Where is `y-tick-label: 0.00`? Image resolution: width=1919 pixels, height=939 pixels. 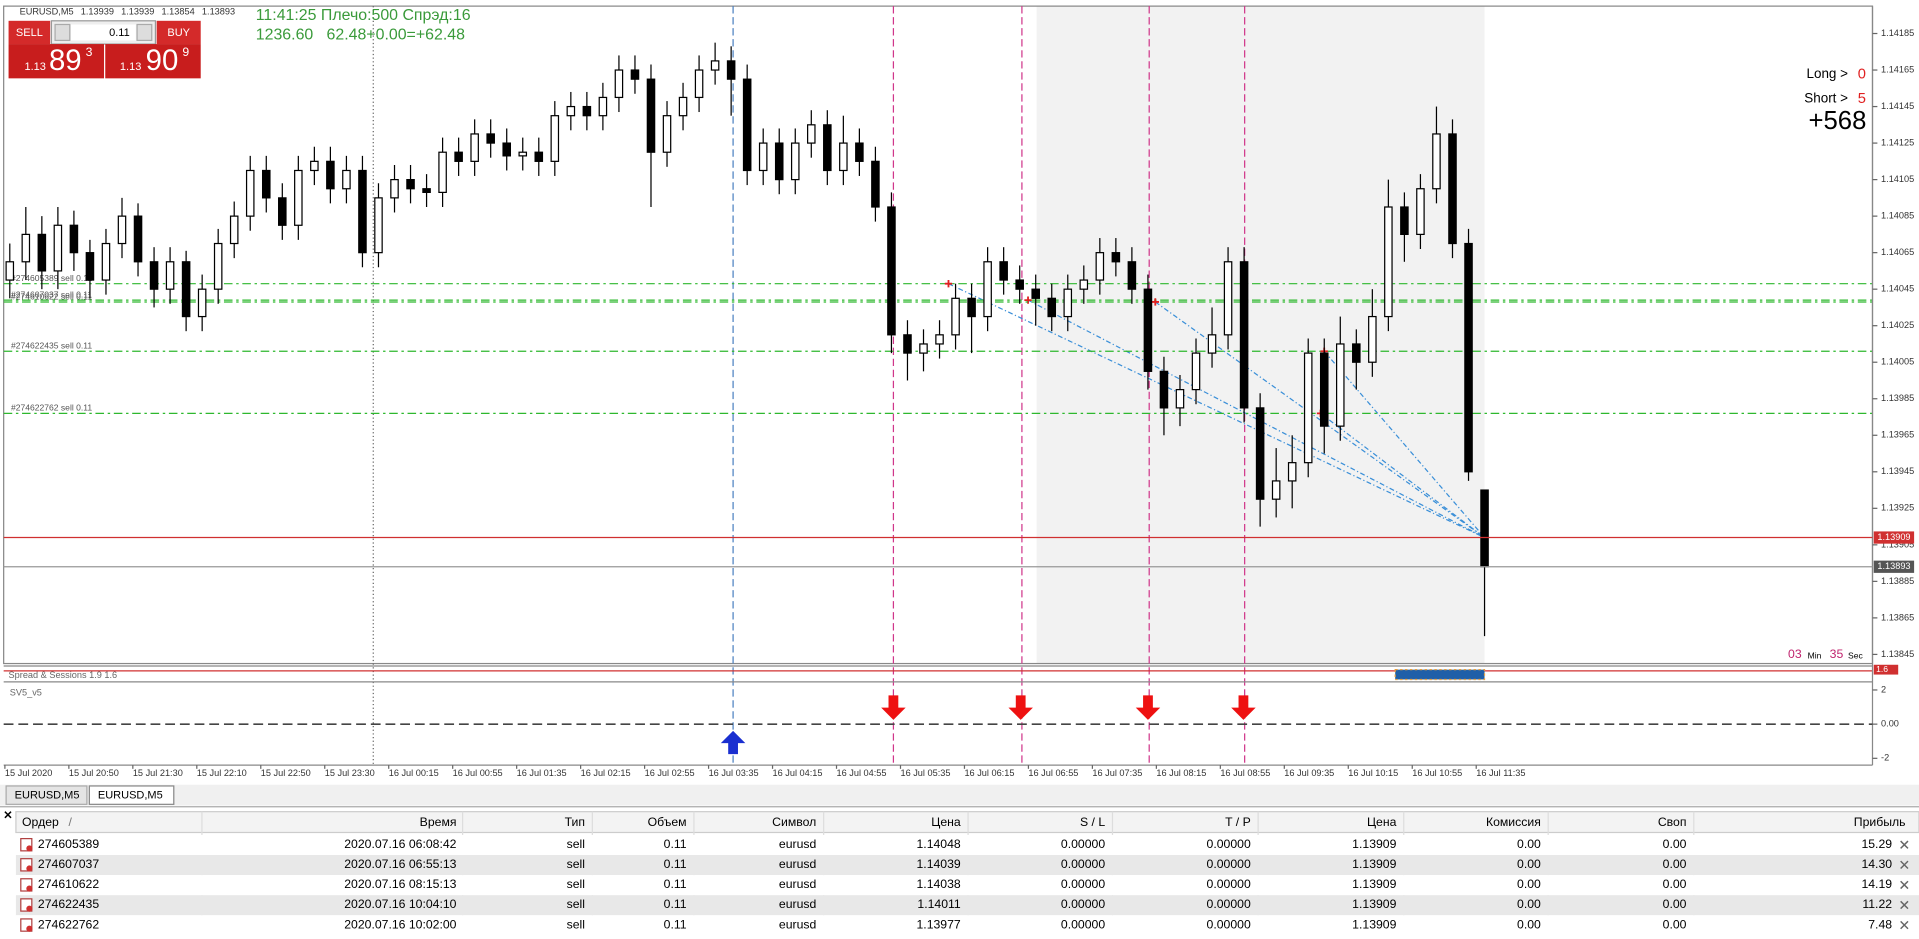
y-tick-label: 0.00 is located at coordinates (1890, 724).